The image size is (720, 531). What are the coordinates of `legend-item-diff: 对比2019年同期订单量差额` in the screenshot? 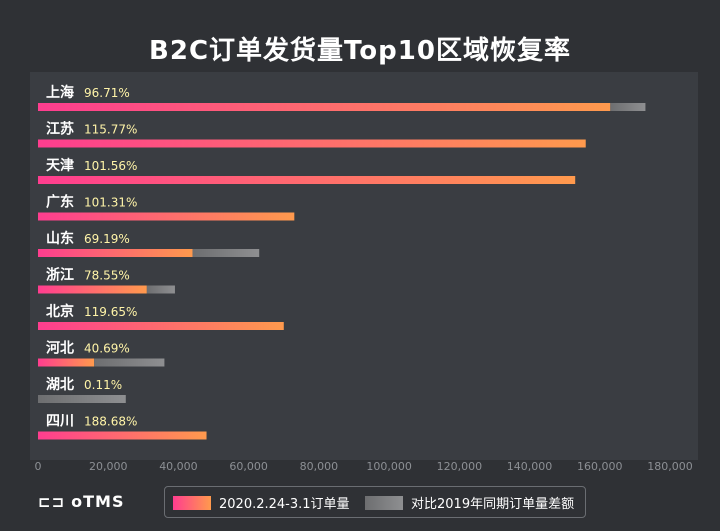 It's located at (469, 502).